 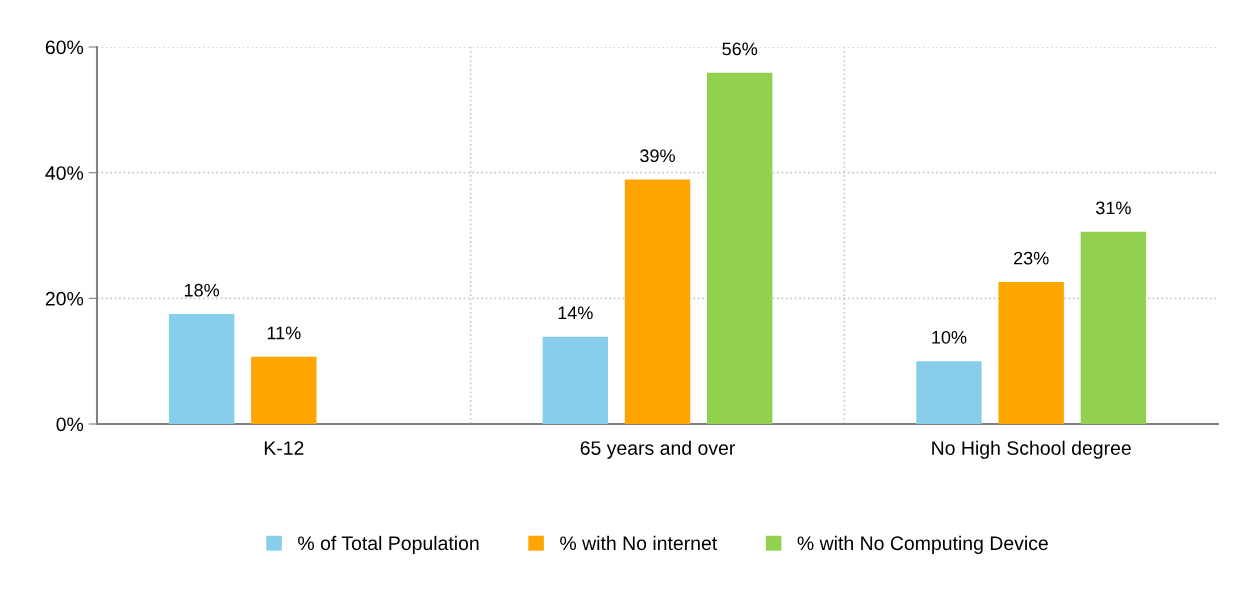 I want to click on y-tick-label: 20%, so click(x=64, y=298).